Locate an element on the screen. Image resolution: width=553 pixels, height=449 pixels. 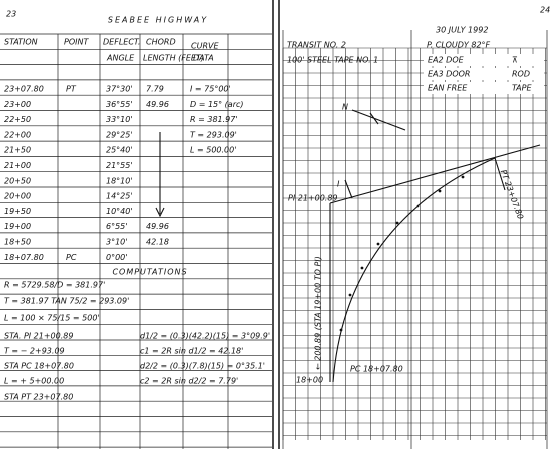
header: LENGTH (FEET) is located at coordinates (173, 58).